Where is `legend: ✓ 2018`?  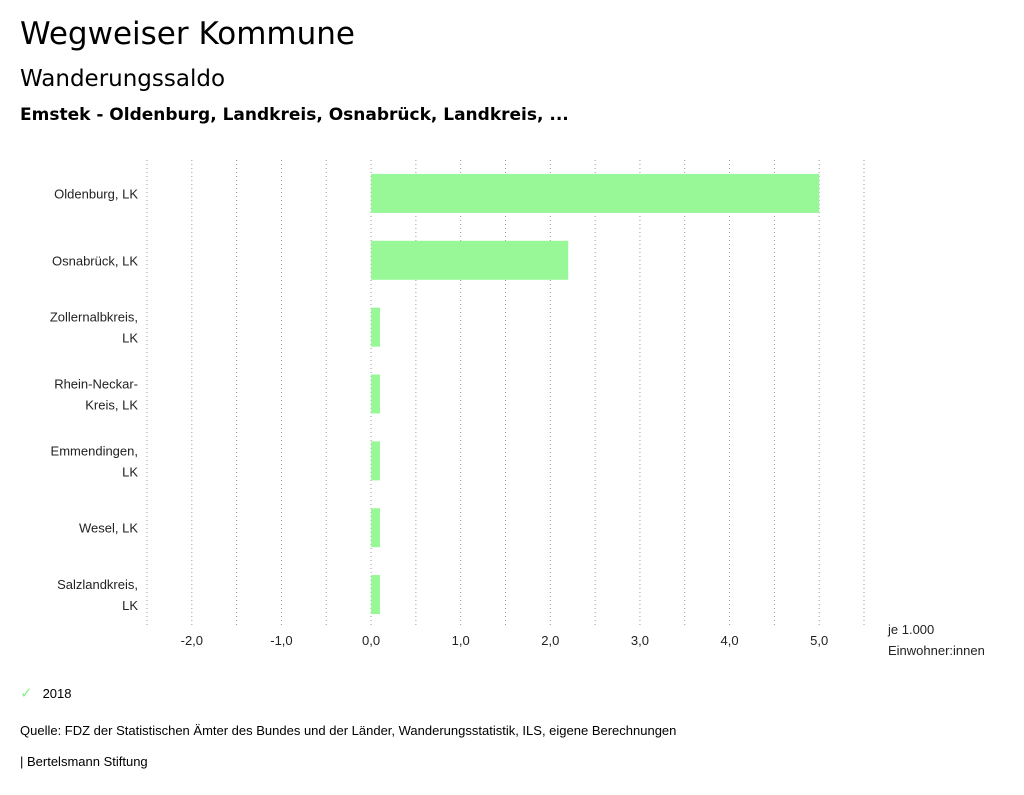
legend: ✓ 2018 is located at coordinates (46, 693).